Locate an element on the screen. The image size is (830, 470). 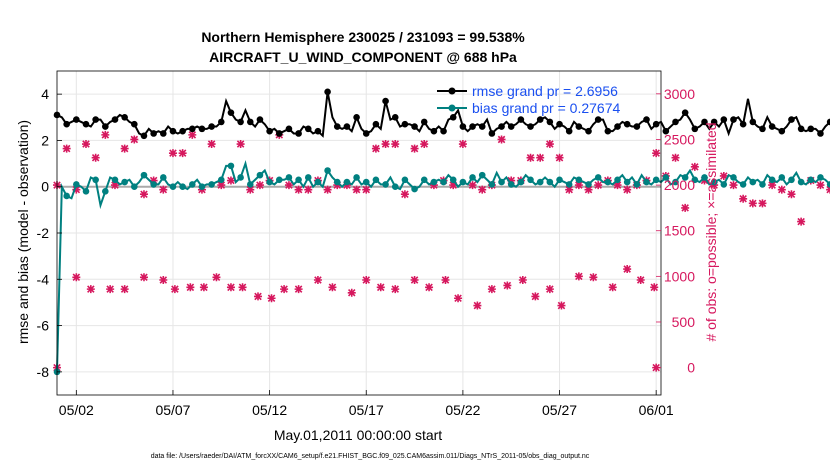
x-tick-label: 05/17 is located at coordinates (366, 410).